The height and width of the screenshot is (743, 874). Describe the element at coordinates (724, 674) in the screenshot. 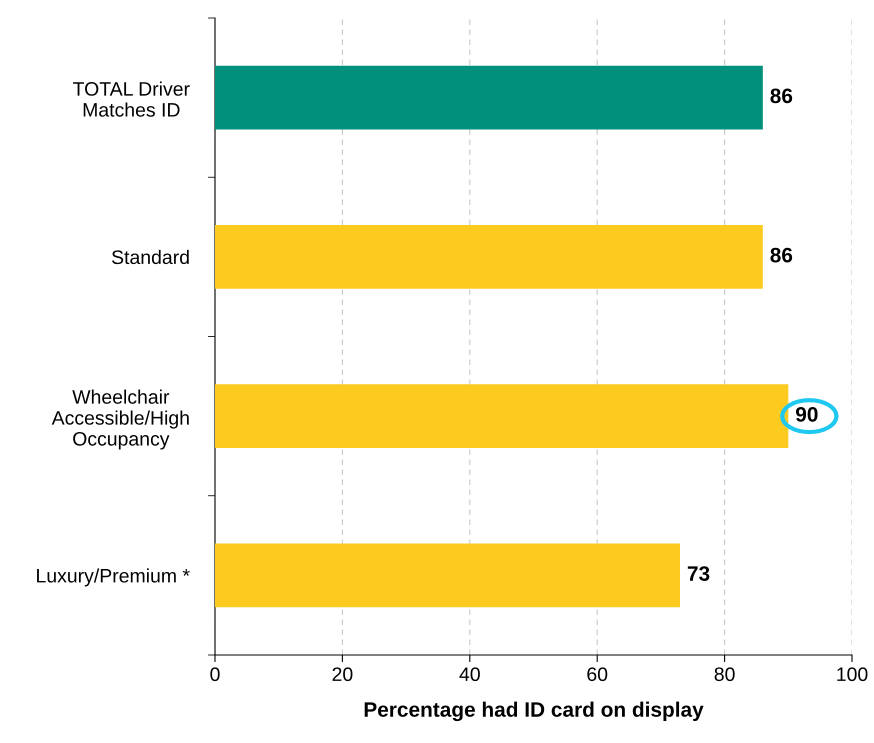

I see `x-tick-label: 80` at that location.